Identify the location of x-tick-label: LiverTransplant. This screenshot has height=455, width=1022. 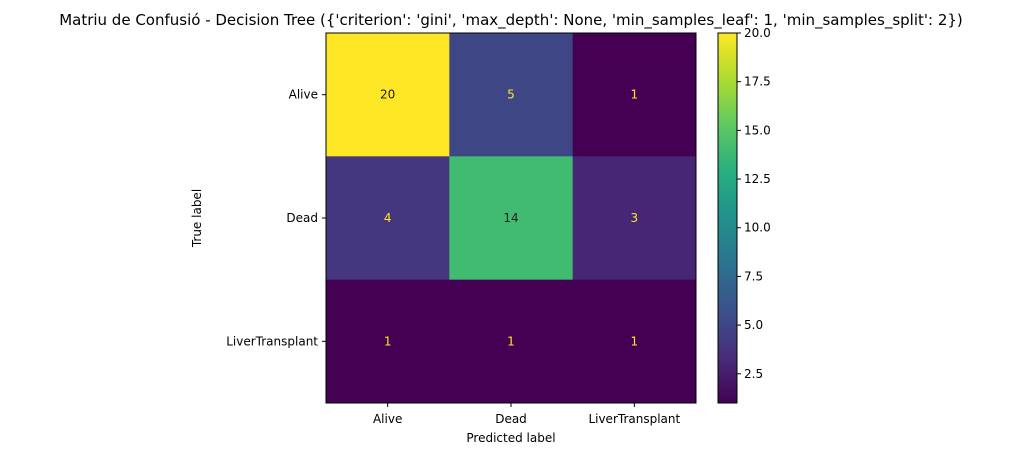
(634, 419).